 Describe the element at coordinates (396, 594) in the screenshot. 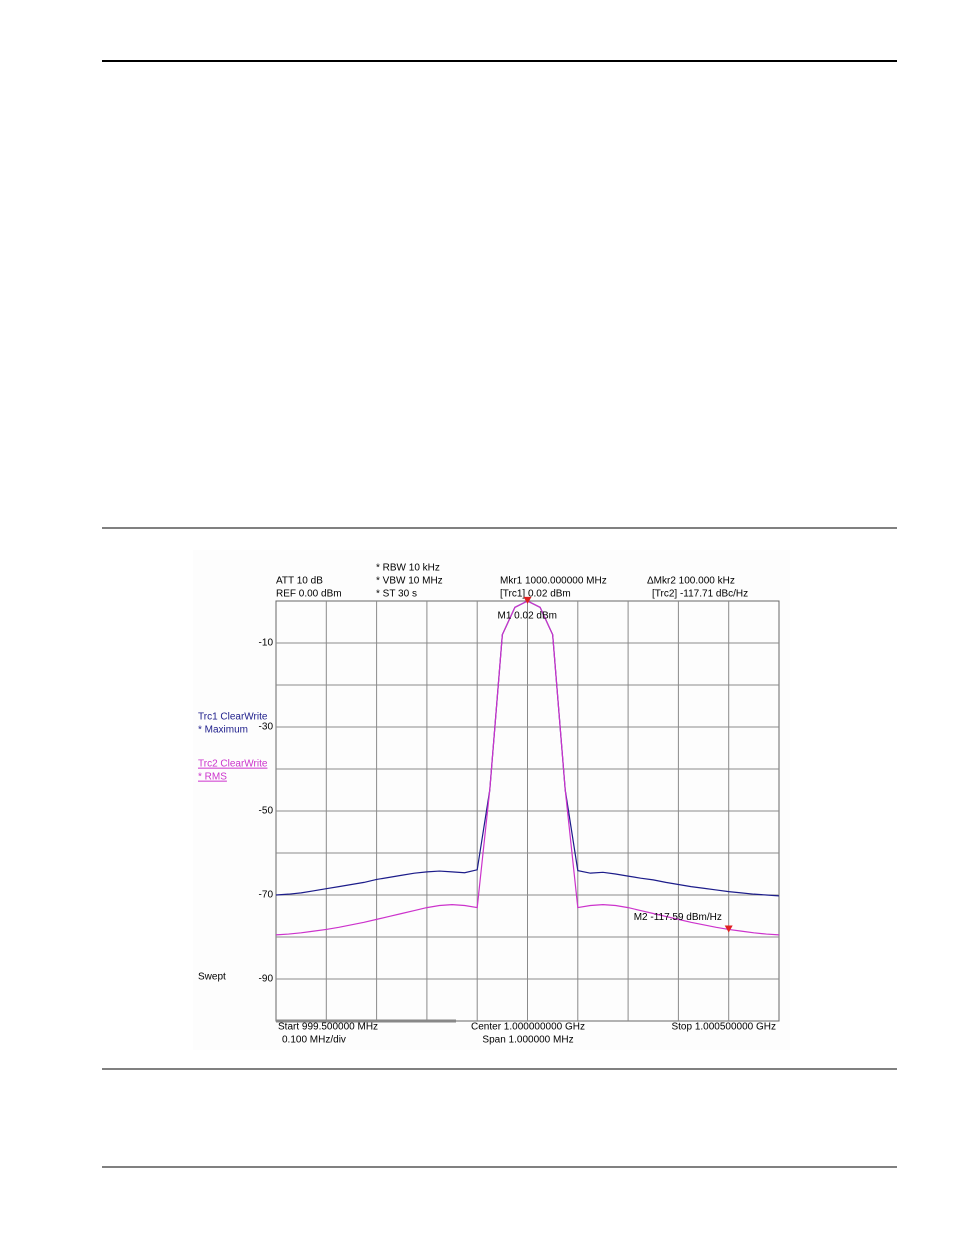

I see `instrument-setting: * ST 30 s` at that location.